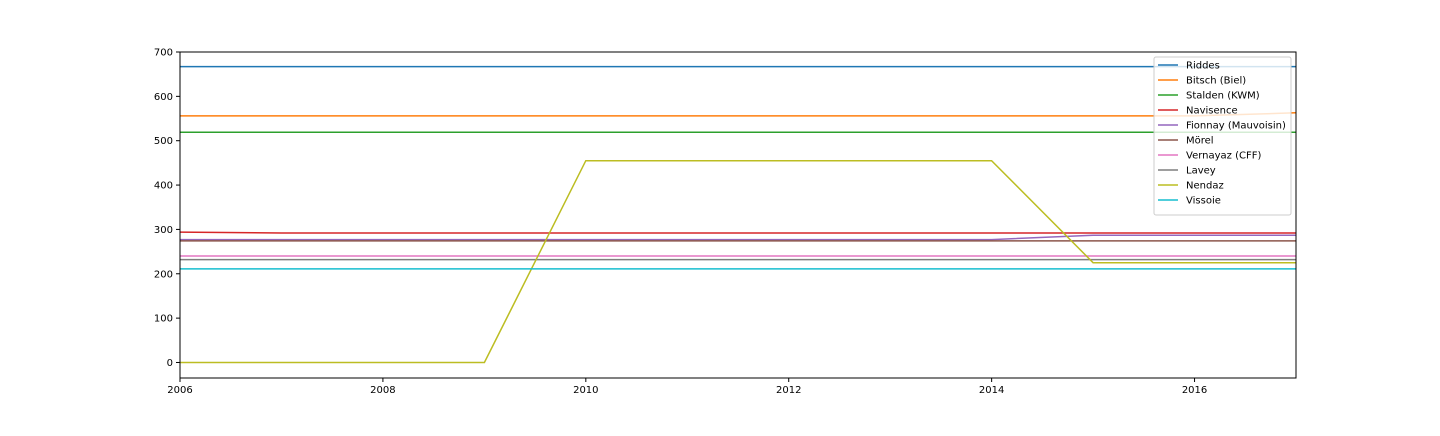 The width and height of the screenshot is (1440, 436). I want to click on y-tick-label-0: 0, so click(170, 363).